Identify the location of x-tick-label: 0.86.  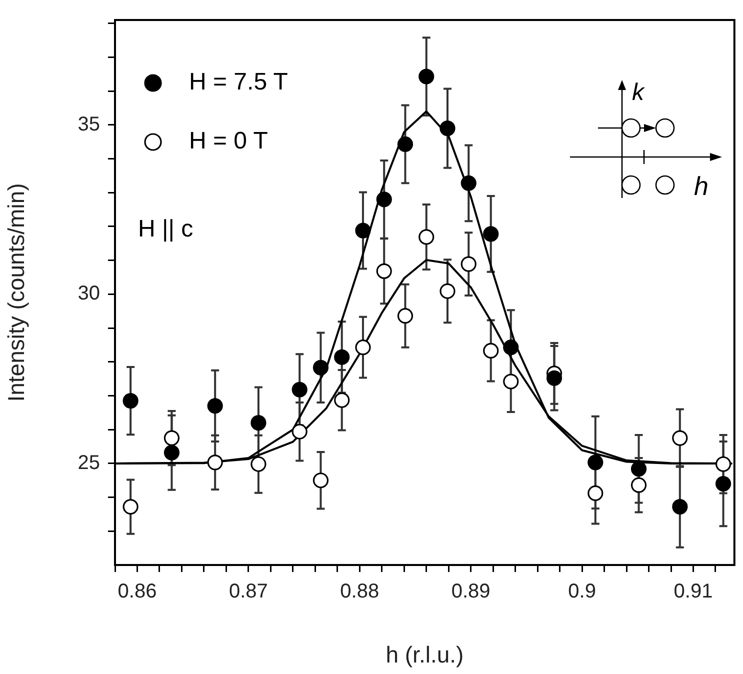
(137, 591).